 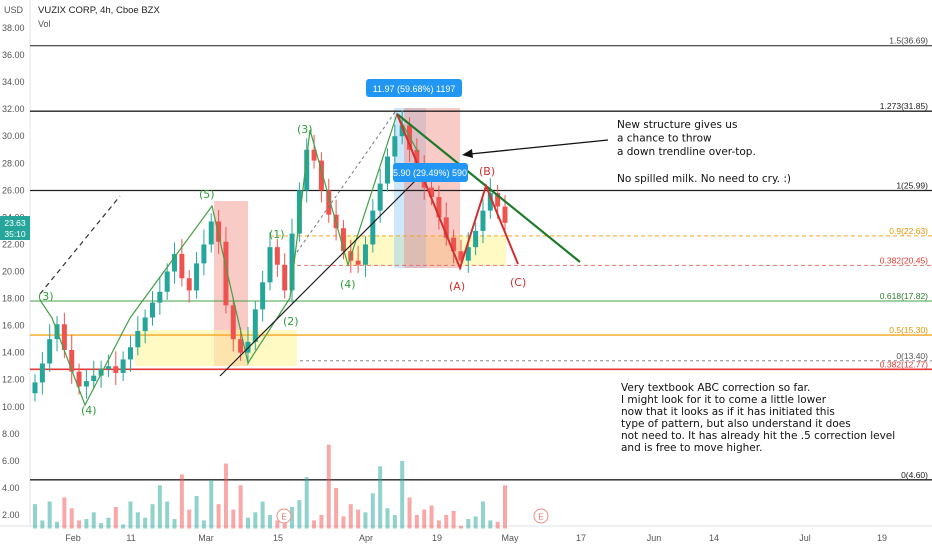 I want to click on price-tick: 30.00, so click(x=13, y=136).